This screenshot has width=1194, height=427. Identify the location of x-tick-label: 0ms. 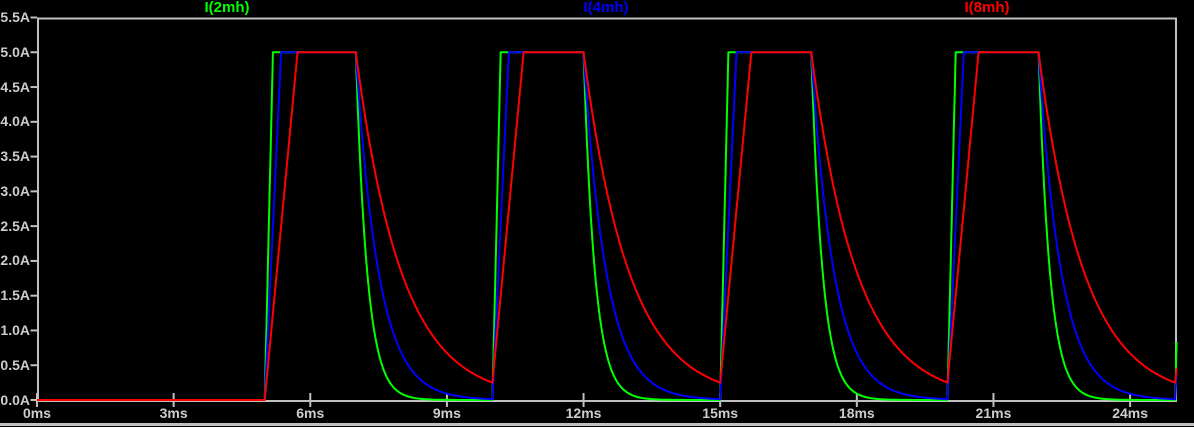
(37, 413).